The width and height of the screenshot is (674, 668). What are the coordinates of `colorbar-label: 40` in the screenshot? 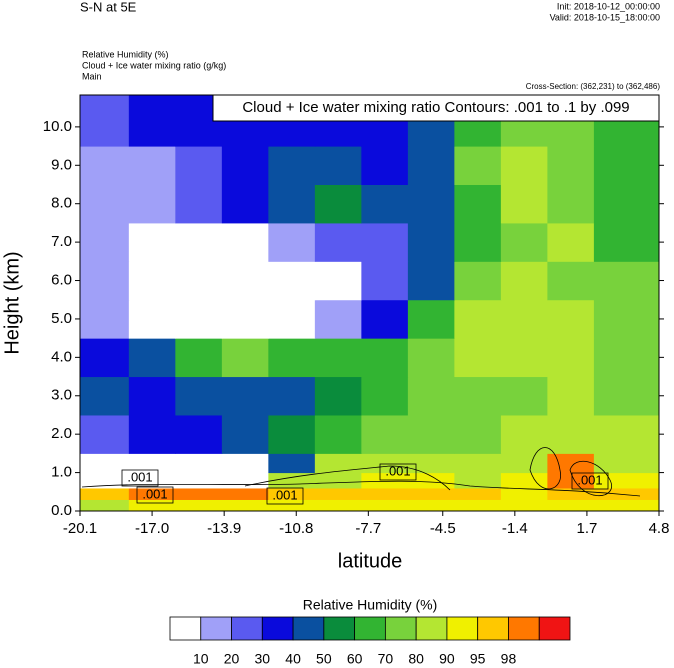 It's located at (293, 659).